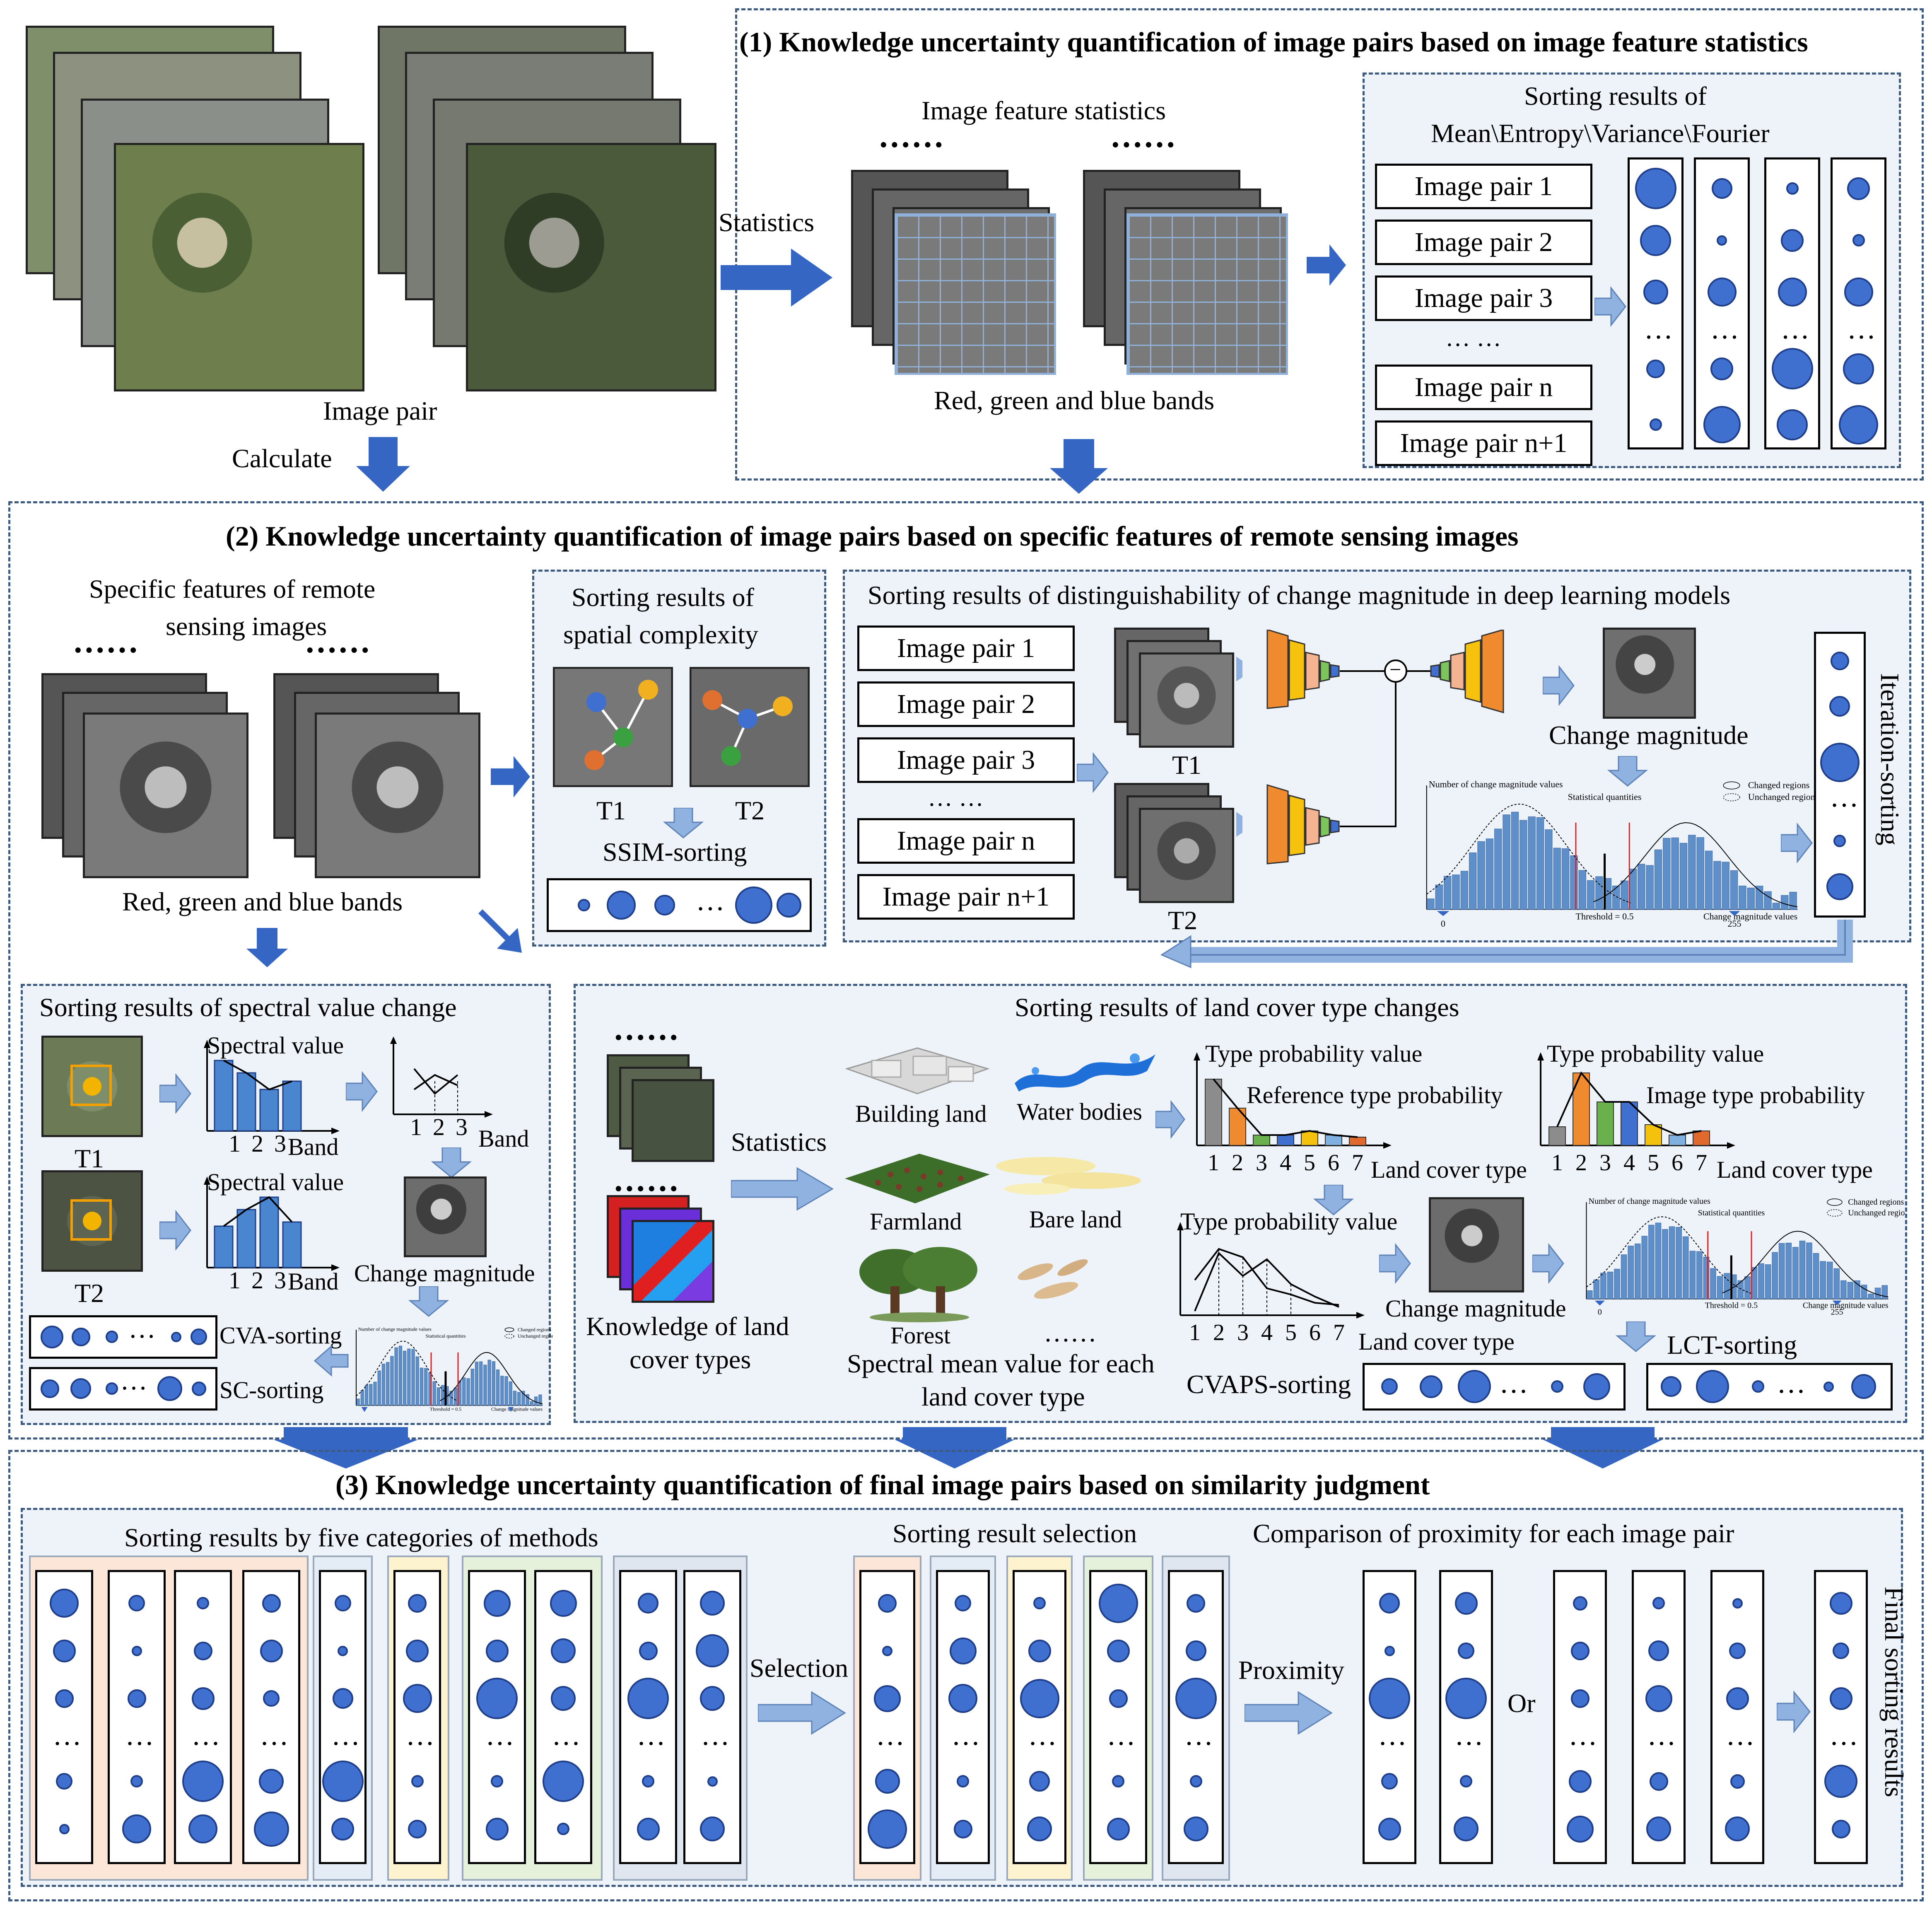 This screenshot has height=1913, width=1932. I want to click on hist-stat-label: Statistical quantities, so click(446, 1336).